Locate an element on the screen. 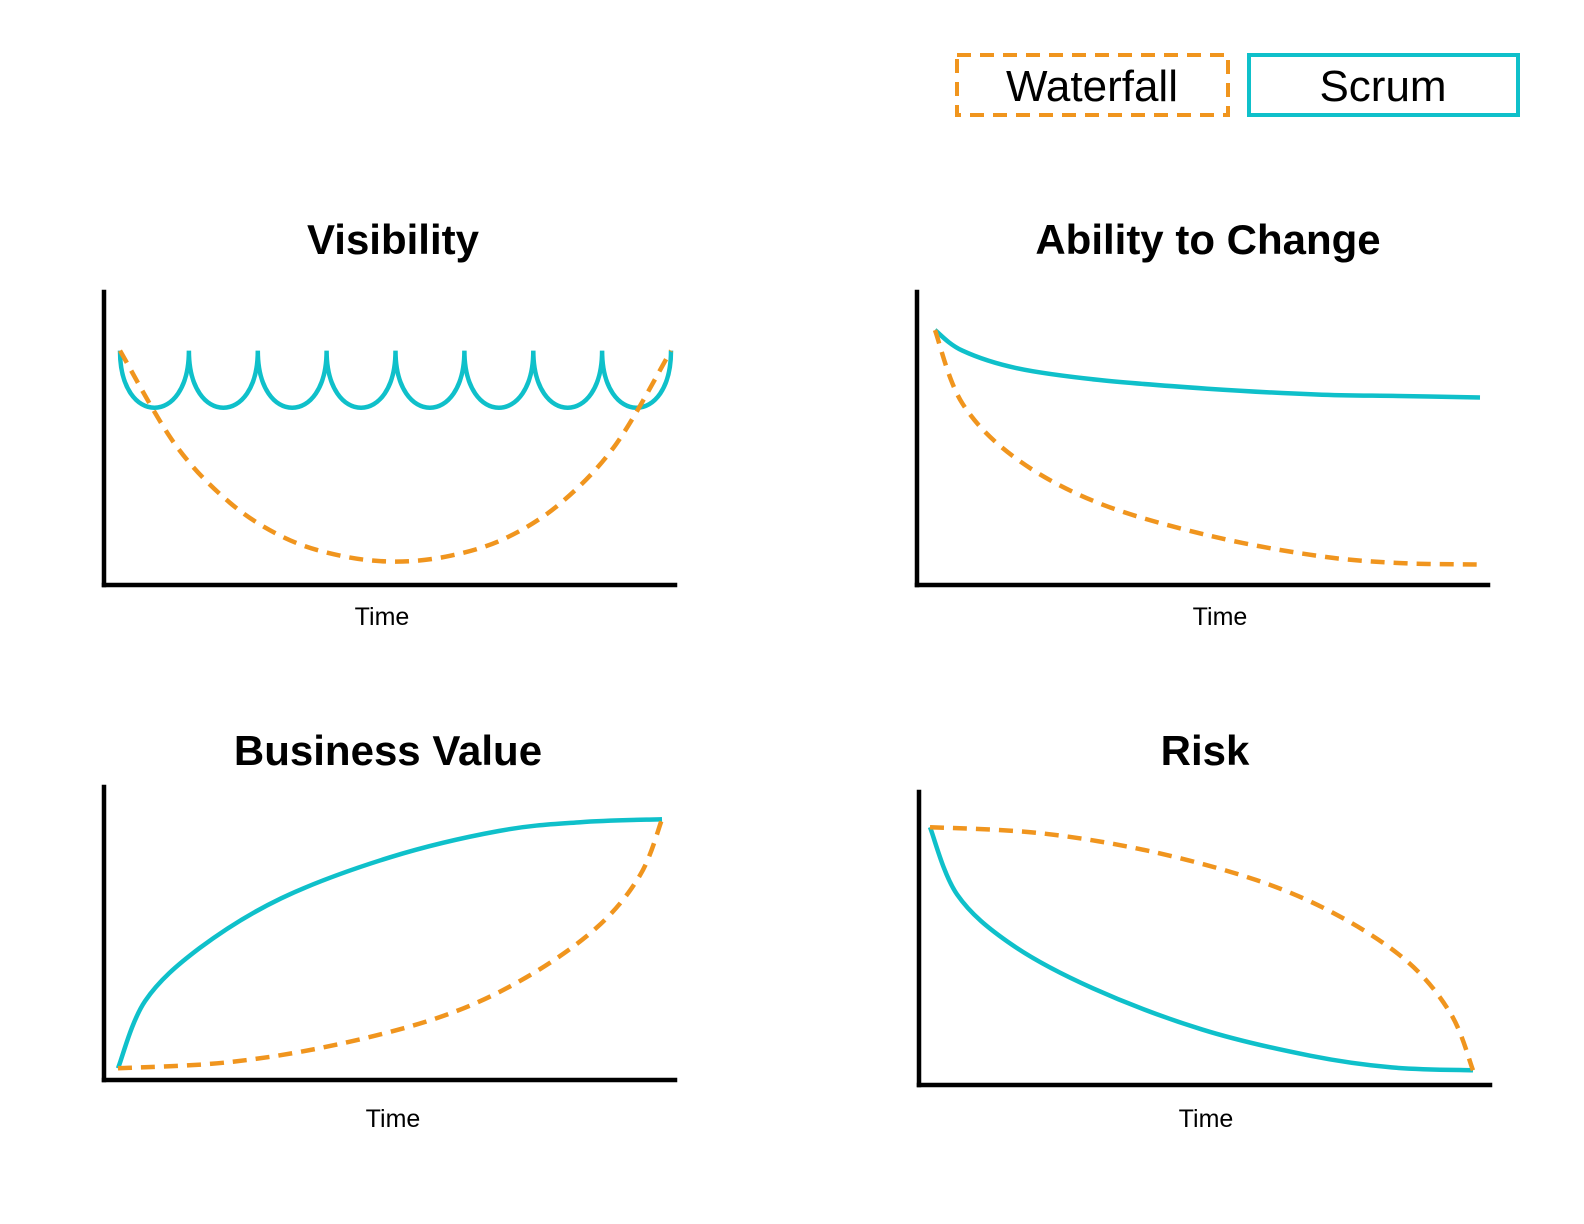 This screenshot has height=1224, width=1584. chart-panel-visibility: Visibility Time is located at coordinates (389, 423).